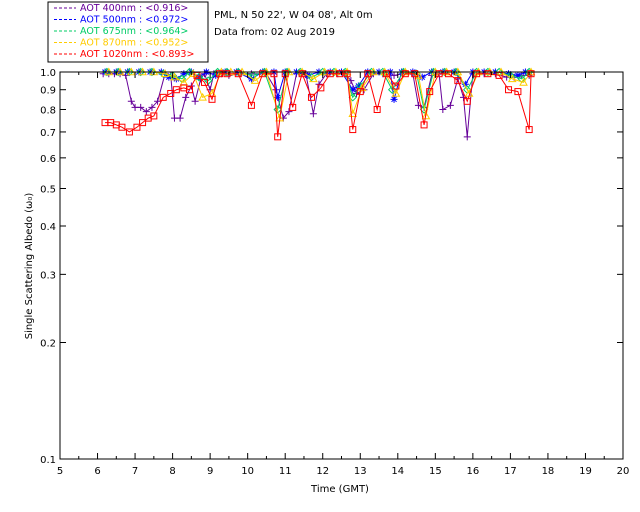 This screenshot has width=640, height=512. Describe the element at coordinates (247, 471) in the screenshot. I see `x-tick-label: 10` at that location.